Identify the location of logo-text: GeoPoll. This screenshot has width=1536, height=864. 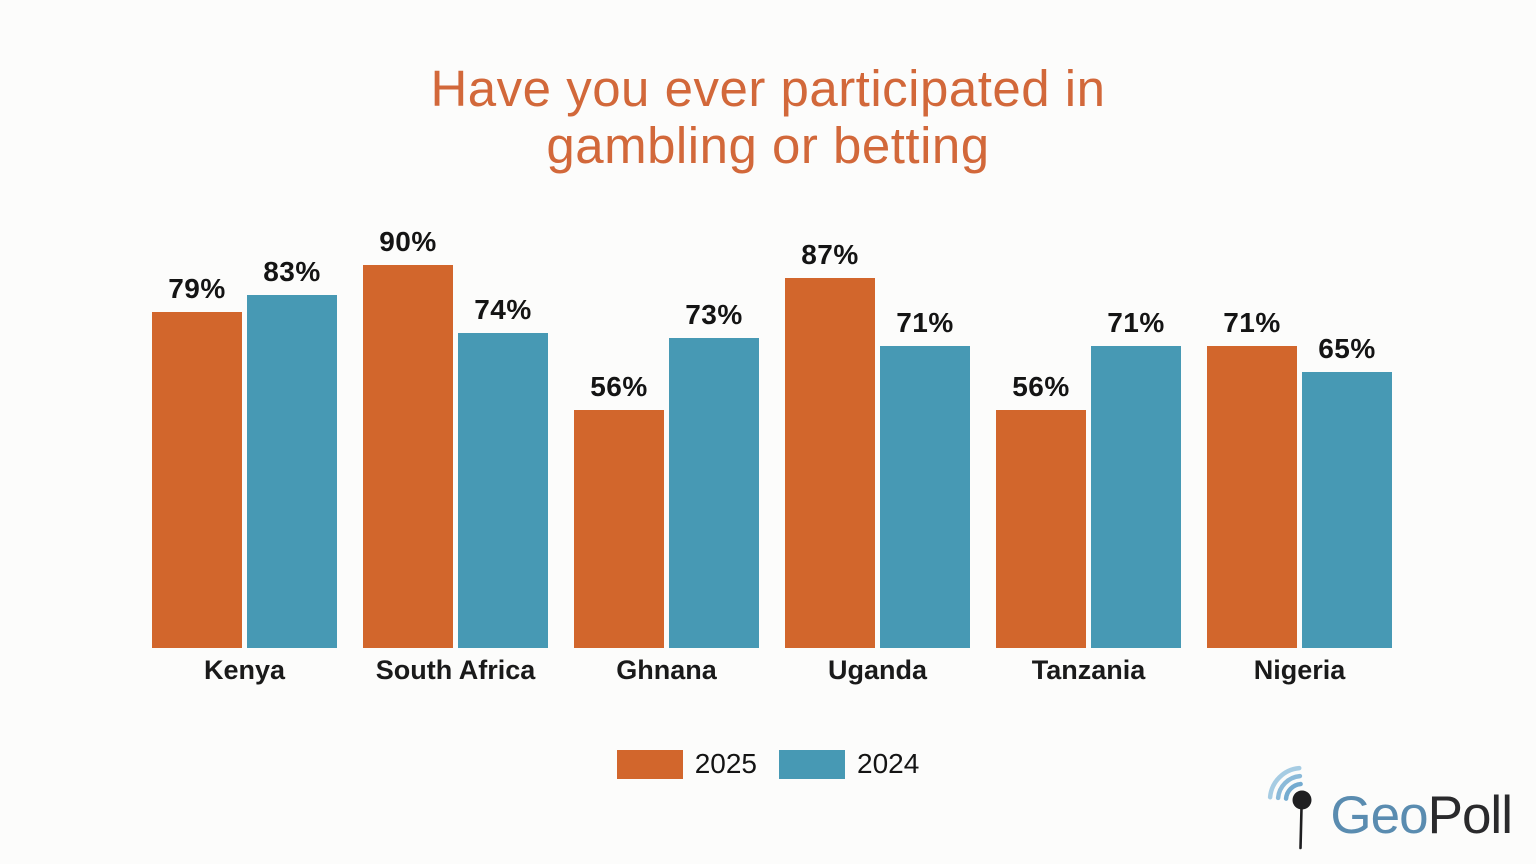
(1421, 819).